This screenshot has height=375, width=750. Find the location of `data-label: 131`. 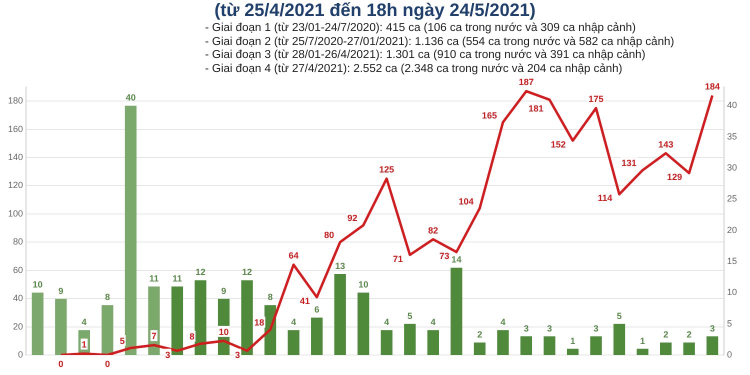

data-label: 131 is located at coordinates (629, 163).